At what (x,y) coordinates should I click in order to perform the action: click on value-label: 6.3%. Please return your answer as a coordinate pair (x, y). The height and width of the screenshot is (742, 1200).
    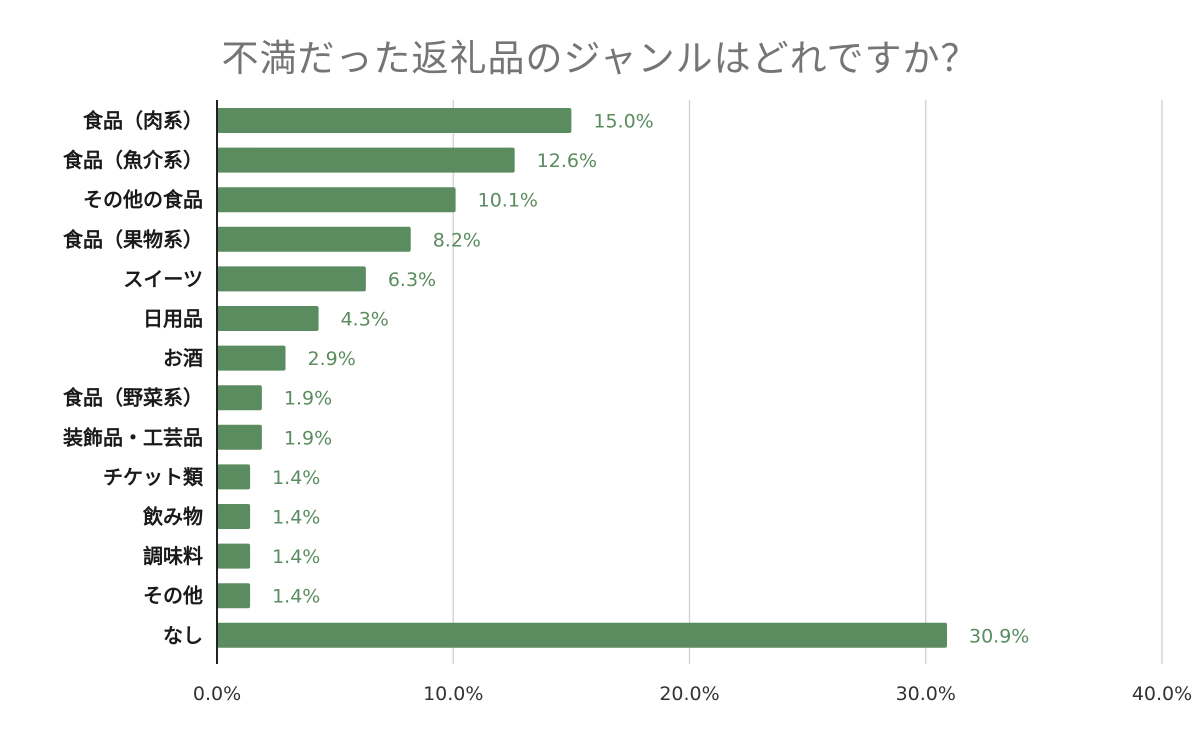
    Looking at the image, I should click on (412, 280).